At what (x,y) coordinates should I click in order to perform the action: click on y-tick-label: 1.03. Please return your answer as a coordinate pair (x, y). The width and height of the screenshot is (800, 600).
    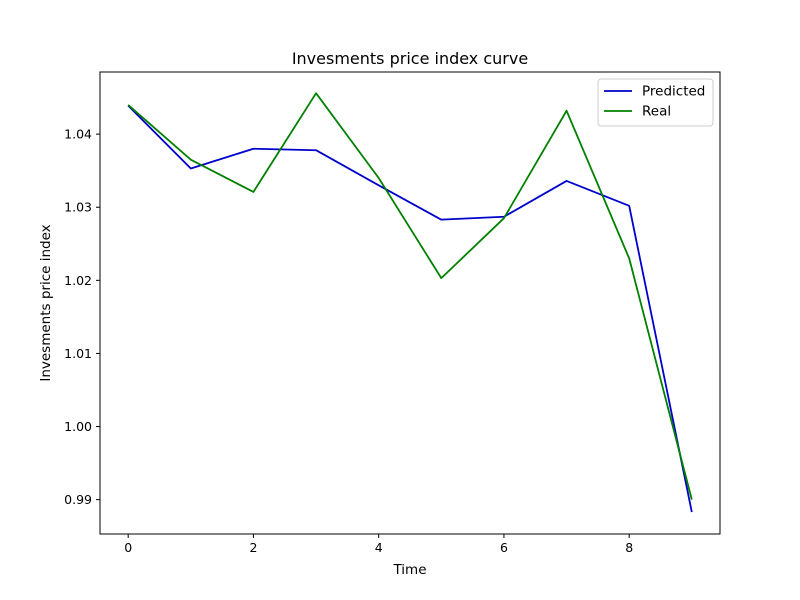
    Looking at the image, I should click on (78, 207).